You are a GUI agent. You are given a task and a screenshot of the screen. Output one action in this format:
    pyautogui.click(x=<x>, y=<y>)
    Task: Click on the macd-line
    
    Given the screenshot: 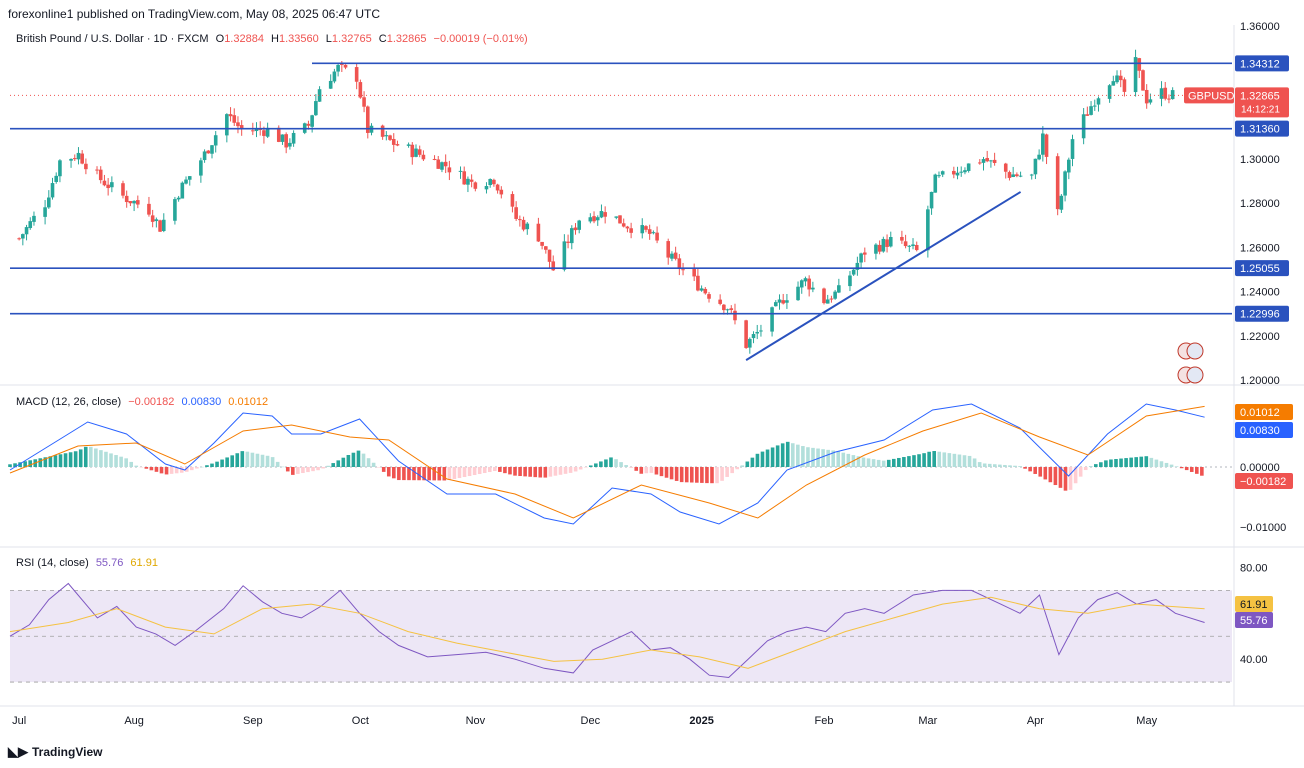 What is the action you would take?
    pyautogui.click(x=607, y=464)
    